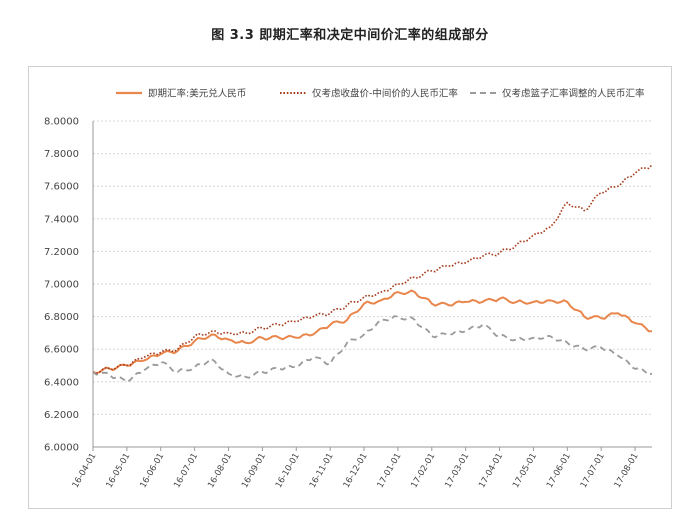 Image resolution: width=700 pixels, height=511 pixels. Describe the element at coordinates (61, 252) in the screenshot. I see `y-tick-label: 7.2000` at that location.